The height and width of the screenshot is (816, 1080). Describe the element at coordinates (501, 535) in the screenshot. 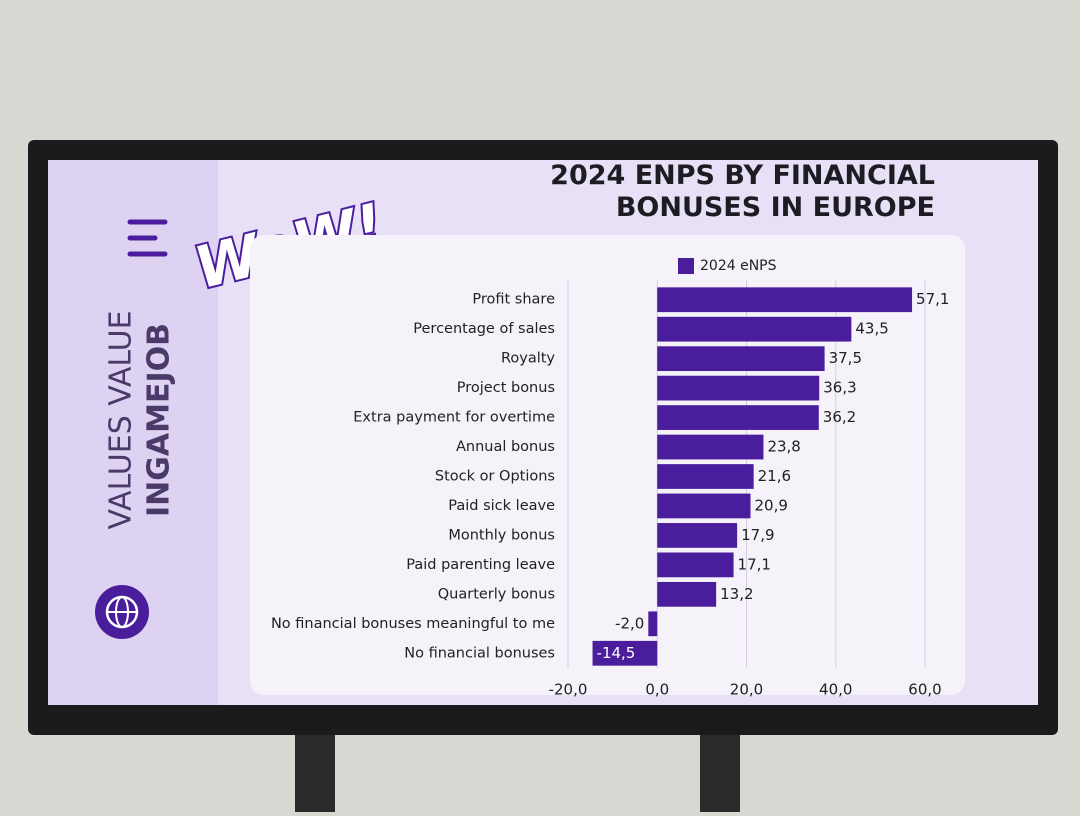

I see `y-tick-label: Monthly bonus` at that location.